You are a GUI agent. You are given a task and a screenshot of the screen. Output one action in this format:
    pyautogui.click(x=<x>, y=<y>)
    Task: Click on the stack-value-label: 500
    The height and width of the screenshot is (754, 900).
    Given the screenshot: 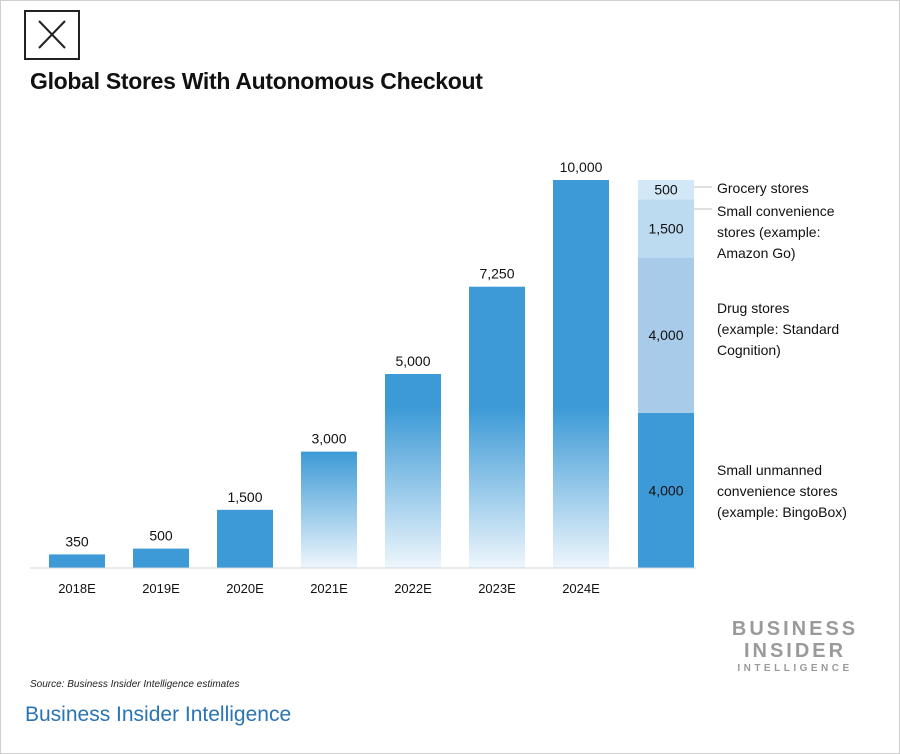 What is the action you would take?
    pyautogui.click(x=666, y=190)
    